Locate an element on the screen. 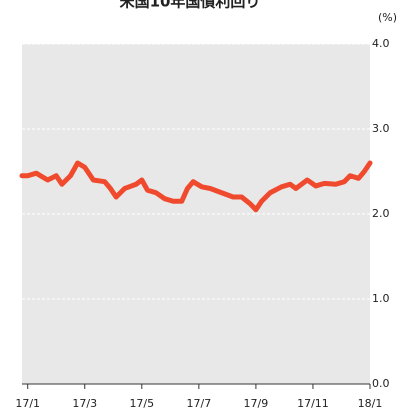 Image resolution: width=407 pixels, height=413 pixels. y-tick-label: 4.0 is located at coordinates (381, 43).